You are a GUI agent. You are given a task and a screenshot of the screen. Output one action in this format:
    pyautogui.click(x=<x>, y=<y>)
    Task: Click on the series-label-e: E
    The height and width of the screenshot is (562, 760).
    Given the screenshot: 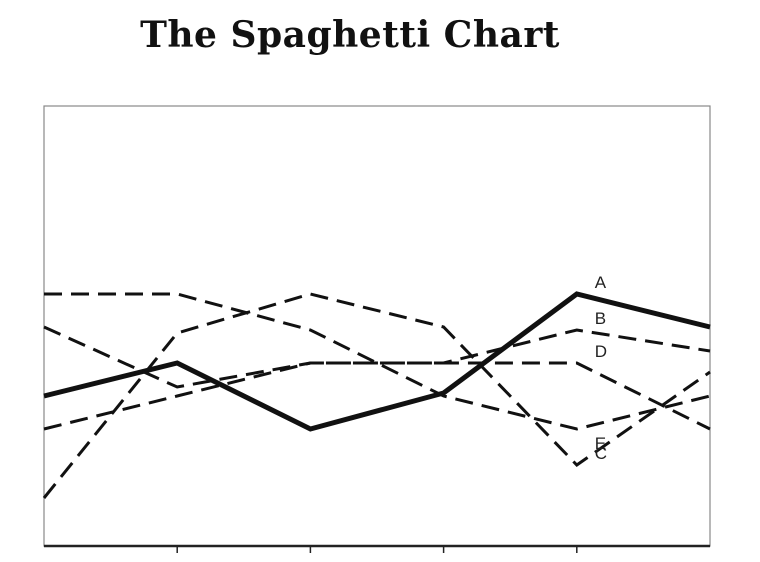 What is the action you would take?
    pyautogui.click(x=600, y=443)
    